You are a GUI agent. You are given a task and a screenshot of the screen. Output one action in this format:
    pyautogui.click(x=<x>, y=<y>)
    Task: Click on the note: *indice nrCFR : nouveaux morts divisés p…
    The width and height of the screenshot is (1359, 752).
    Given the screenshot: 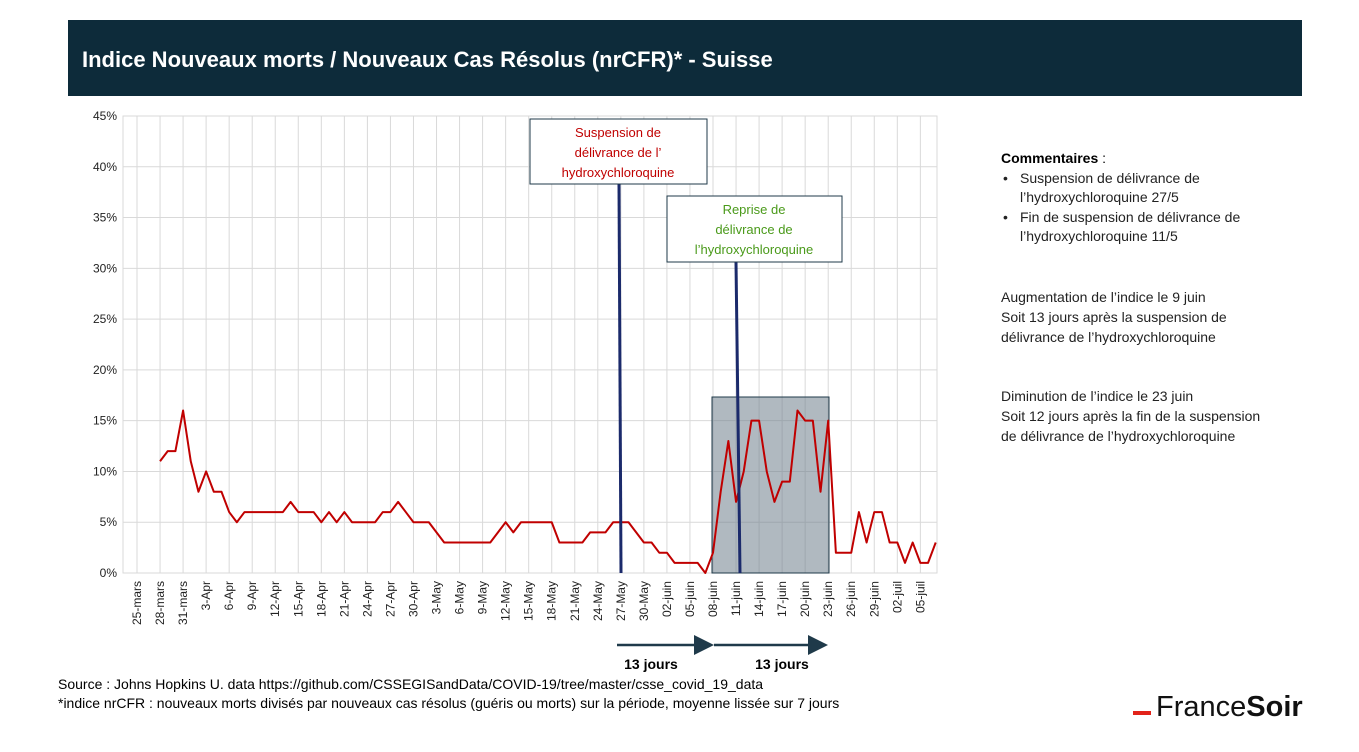 What is the action you would take?
    pyautogui.click(x=448, y=703)
    